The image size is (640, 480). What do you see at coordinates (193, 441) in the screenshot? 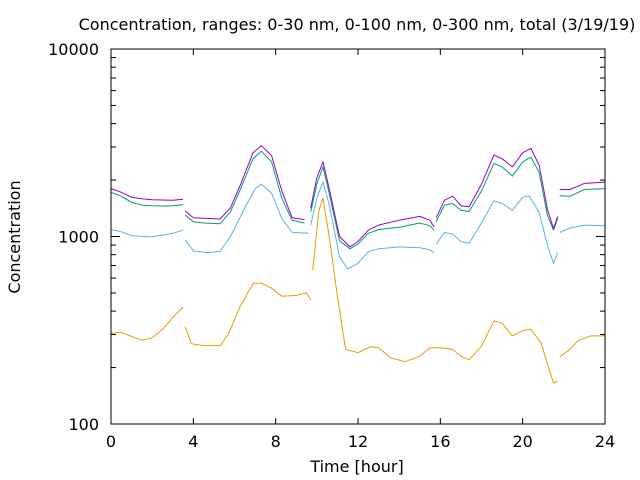
I see `x-tick-label: 4` at bounding box center [193, 441].